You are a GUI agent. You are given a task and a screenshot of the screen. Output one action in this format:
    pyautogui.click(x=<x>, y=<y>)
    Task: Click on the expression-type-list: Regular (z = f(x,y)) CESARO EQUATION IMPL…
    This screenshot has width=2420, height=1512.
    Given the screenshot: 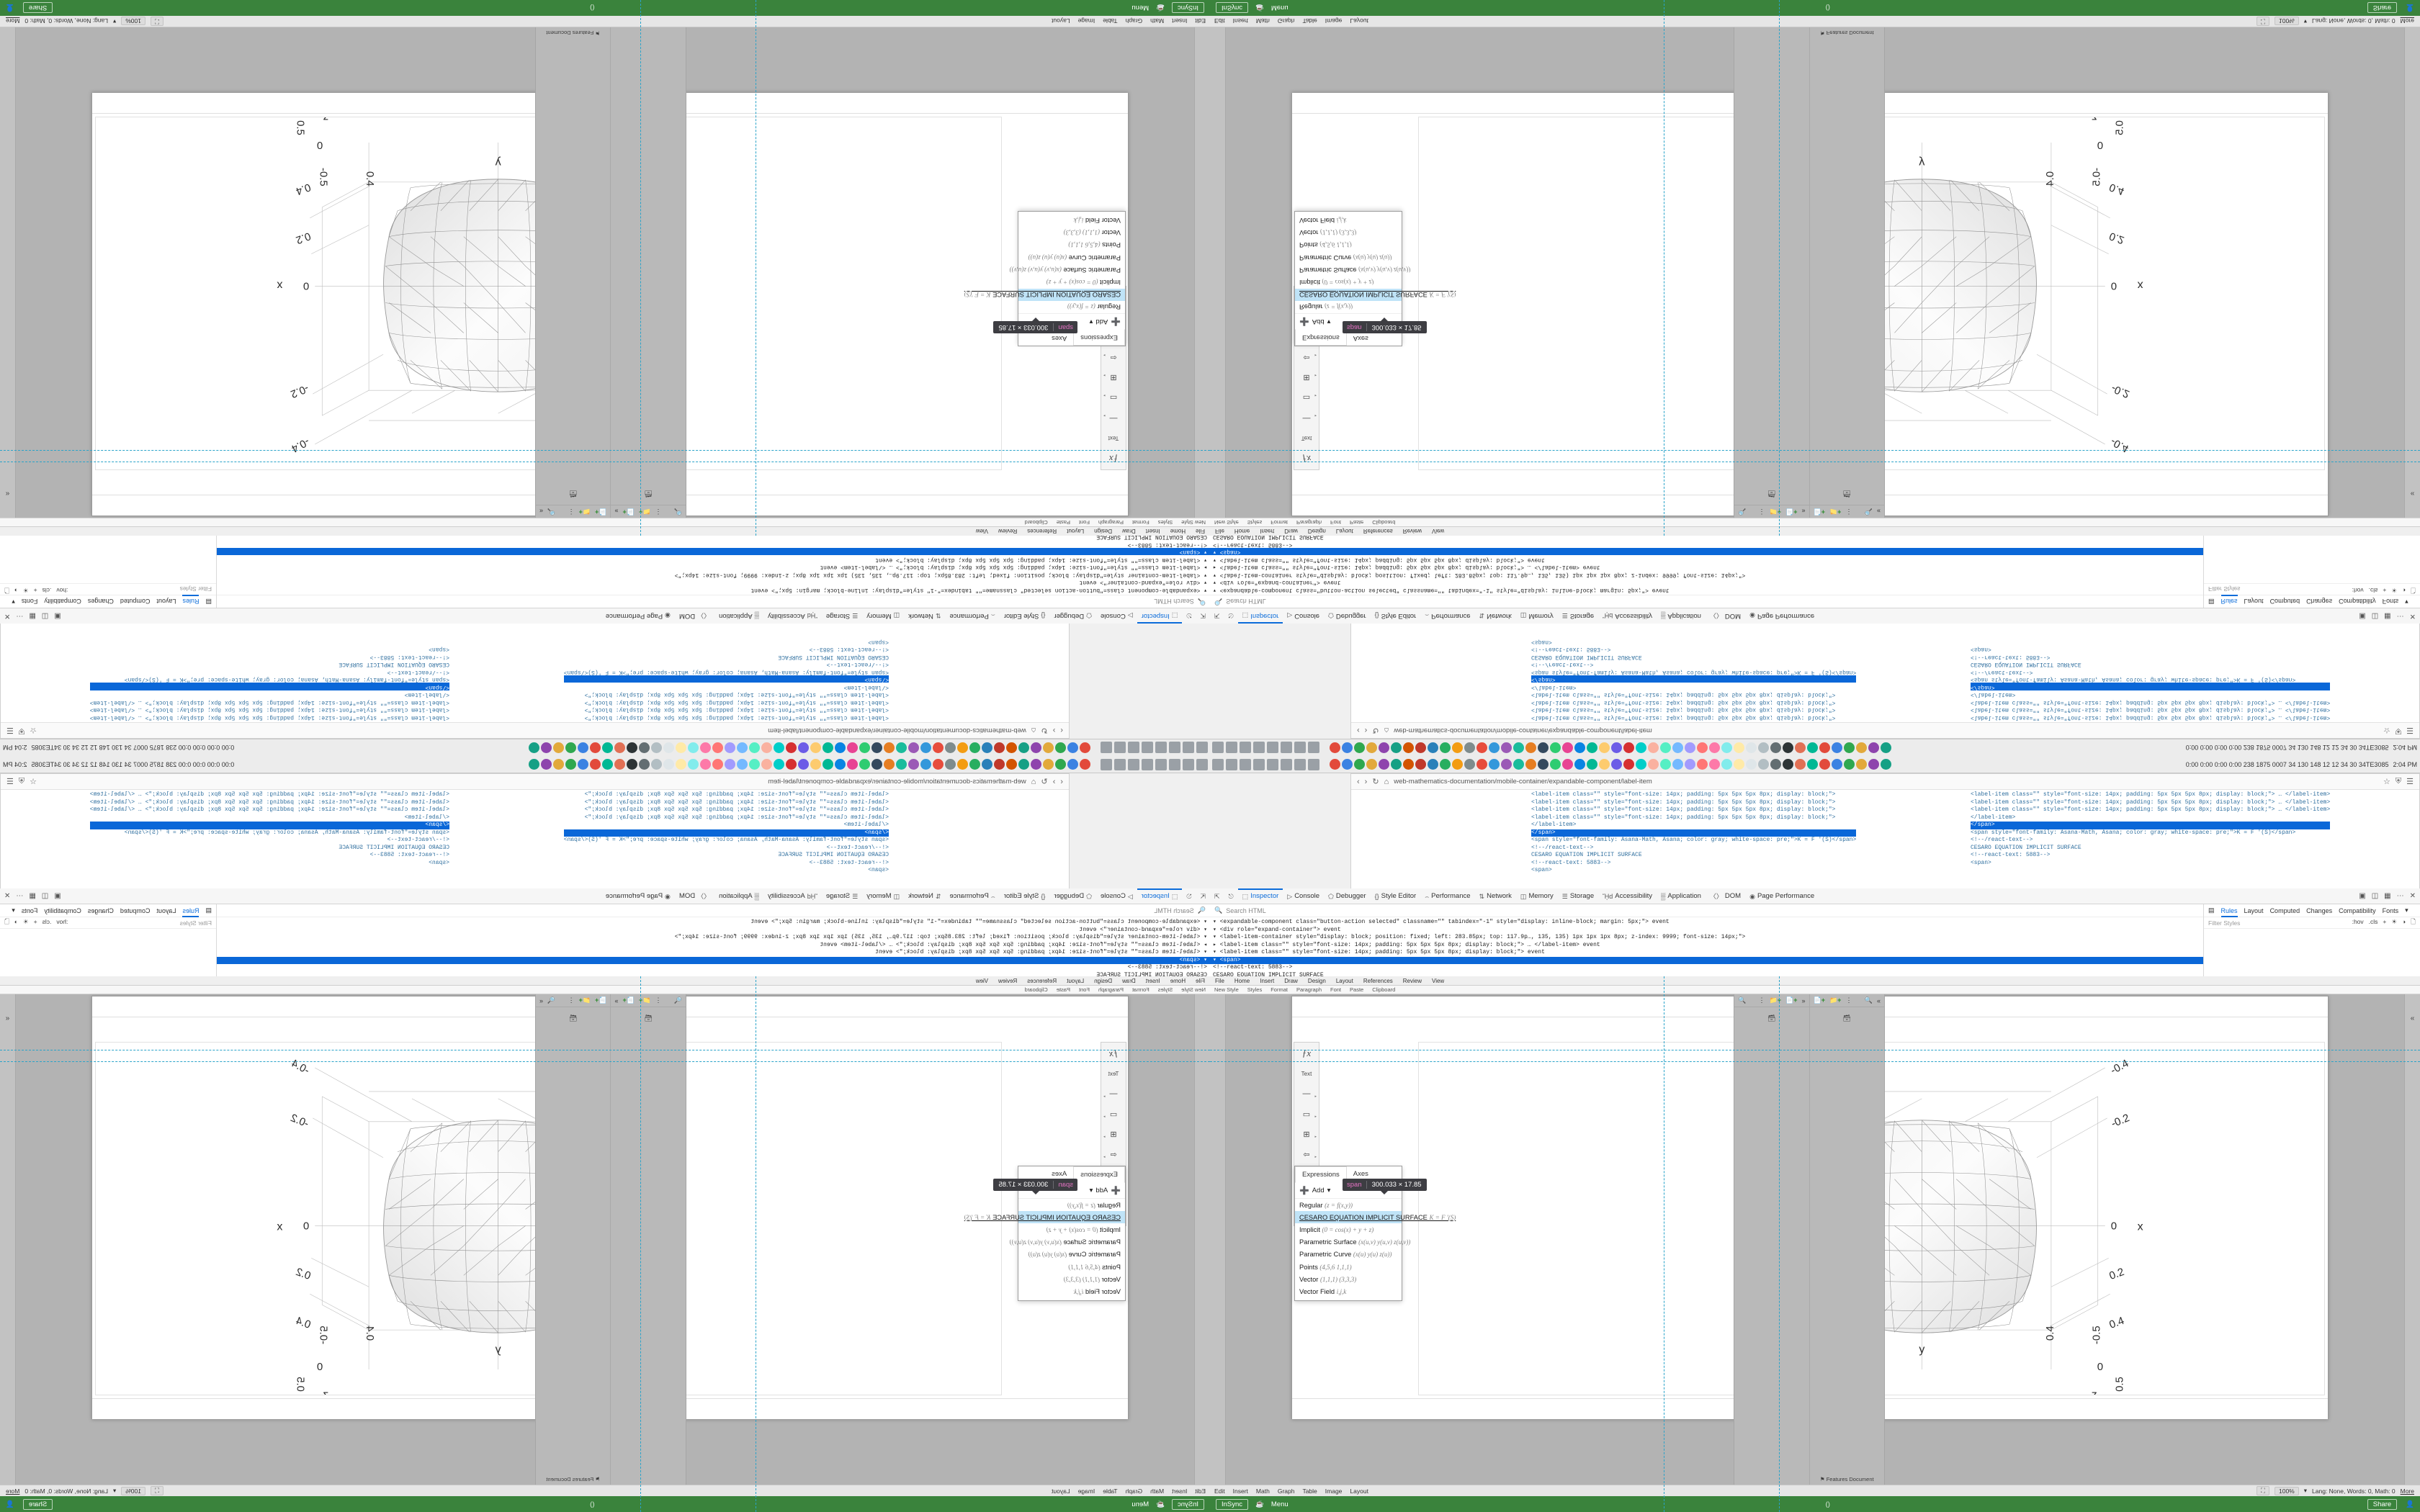 What is the action you would take?
    pyautogui.click(x=1375, y=263)
    